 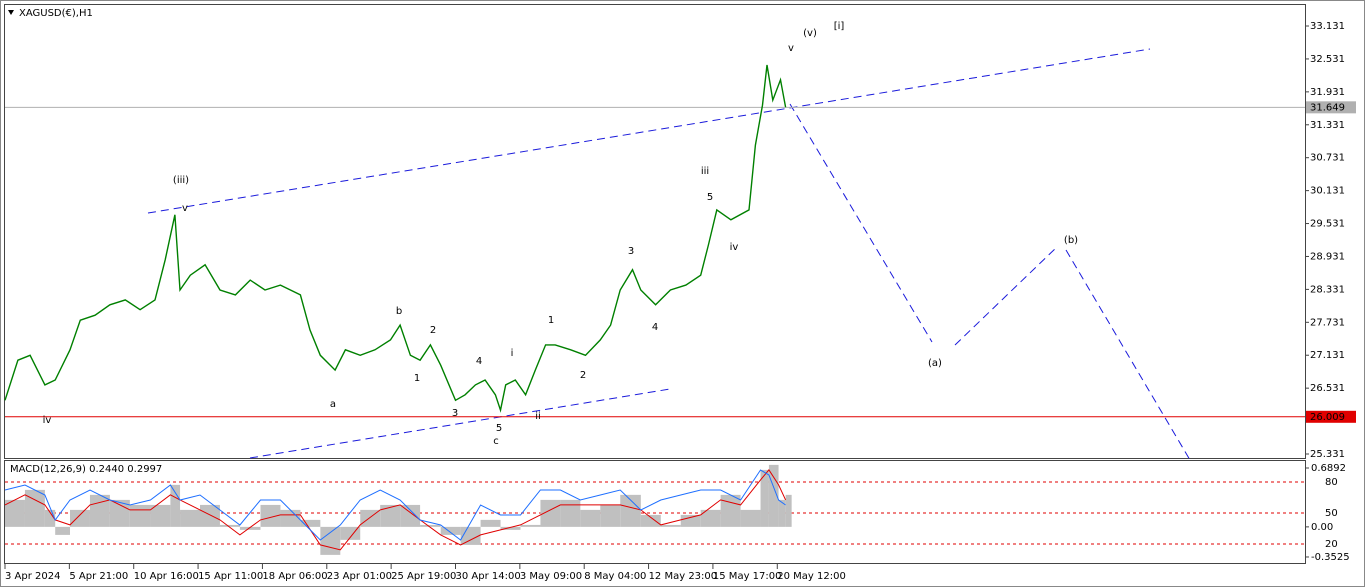 What do you see at coordinates (1327, 191) in the screenshot?
I see `y-tick-label: 30.131` at bounding box center [1327, 191].